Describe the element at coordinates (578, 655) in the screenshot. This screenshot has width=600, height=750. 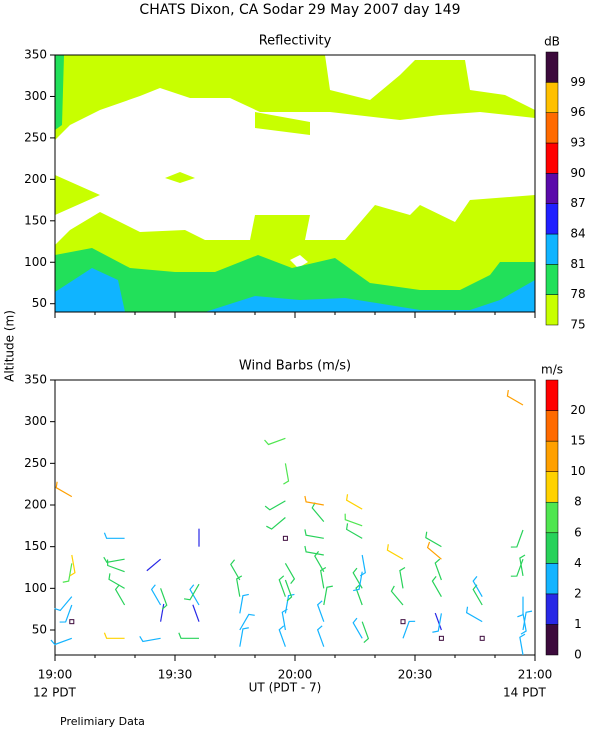
I see `colorbar-label: 0` at that location.